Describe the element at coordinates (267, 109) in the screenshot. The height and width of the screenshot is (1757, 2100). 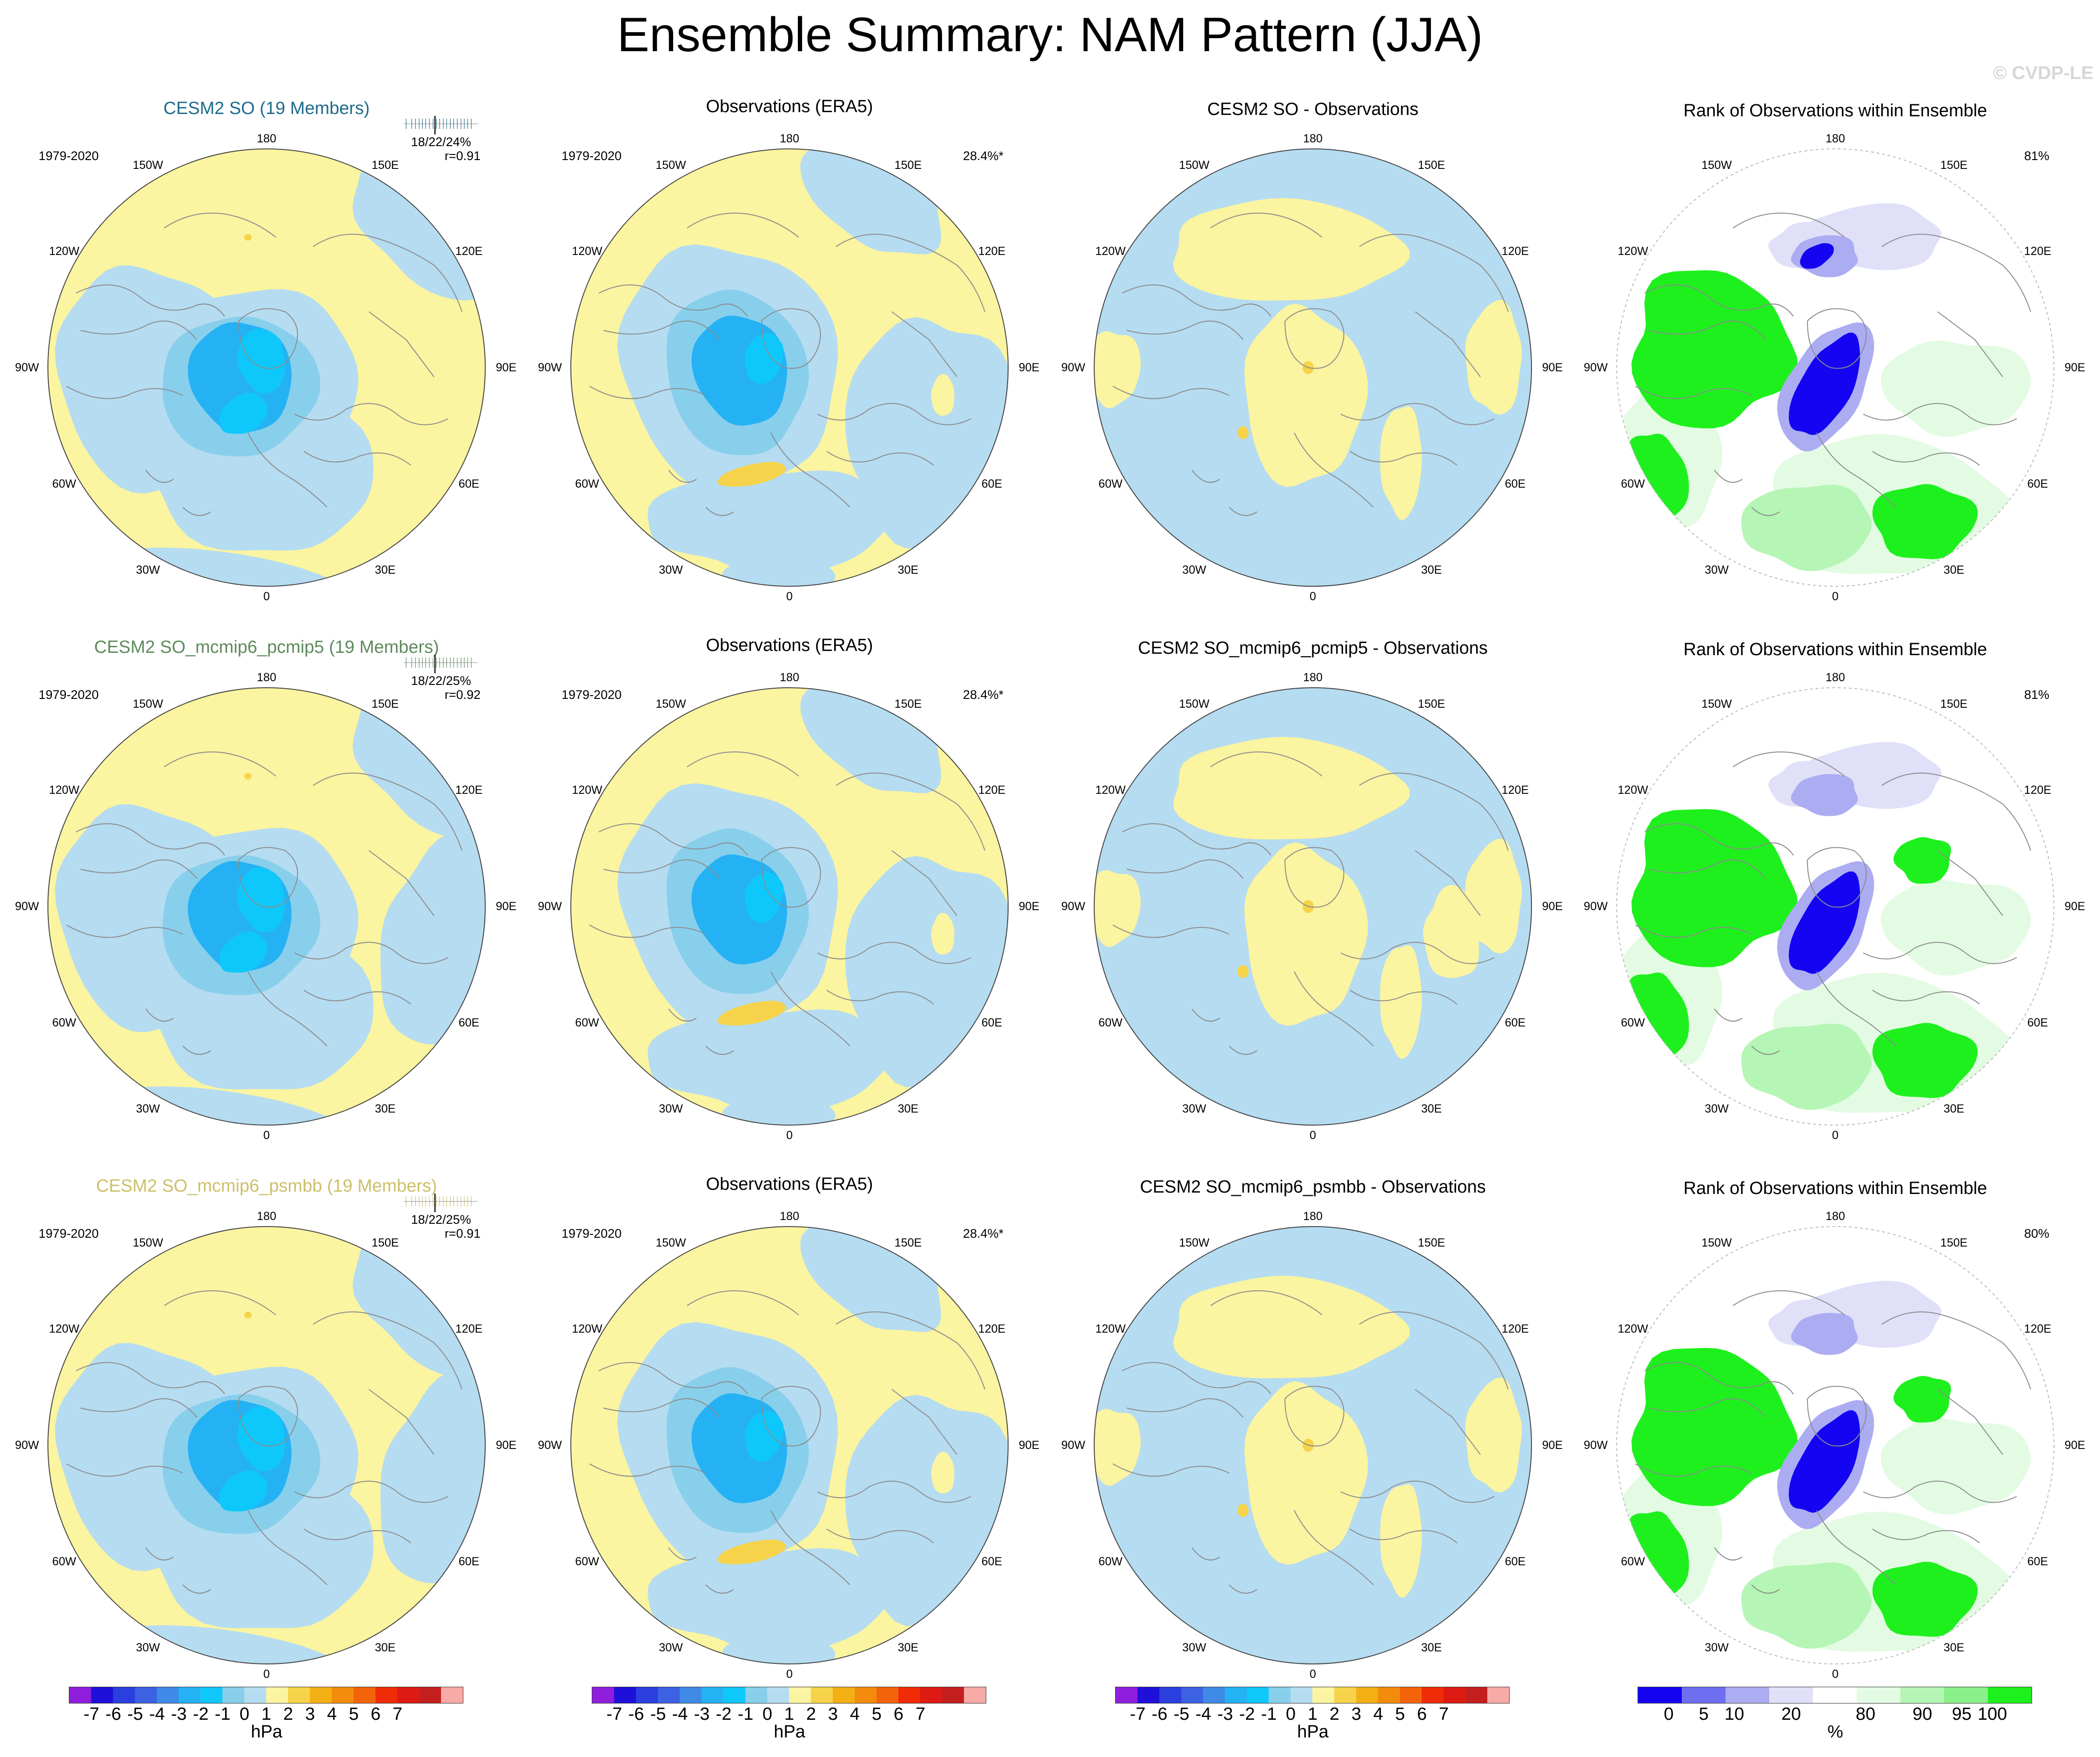
I see `model-title: CESM2 SO (19 Members)` at that location.